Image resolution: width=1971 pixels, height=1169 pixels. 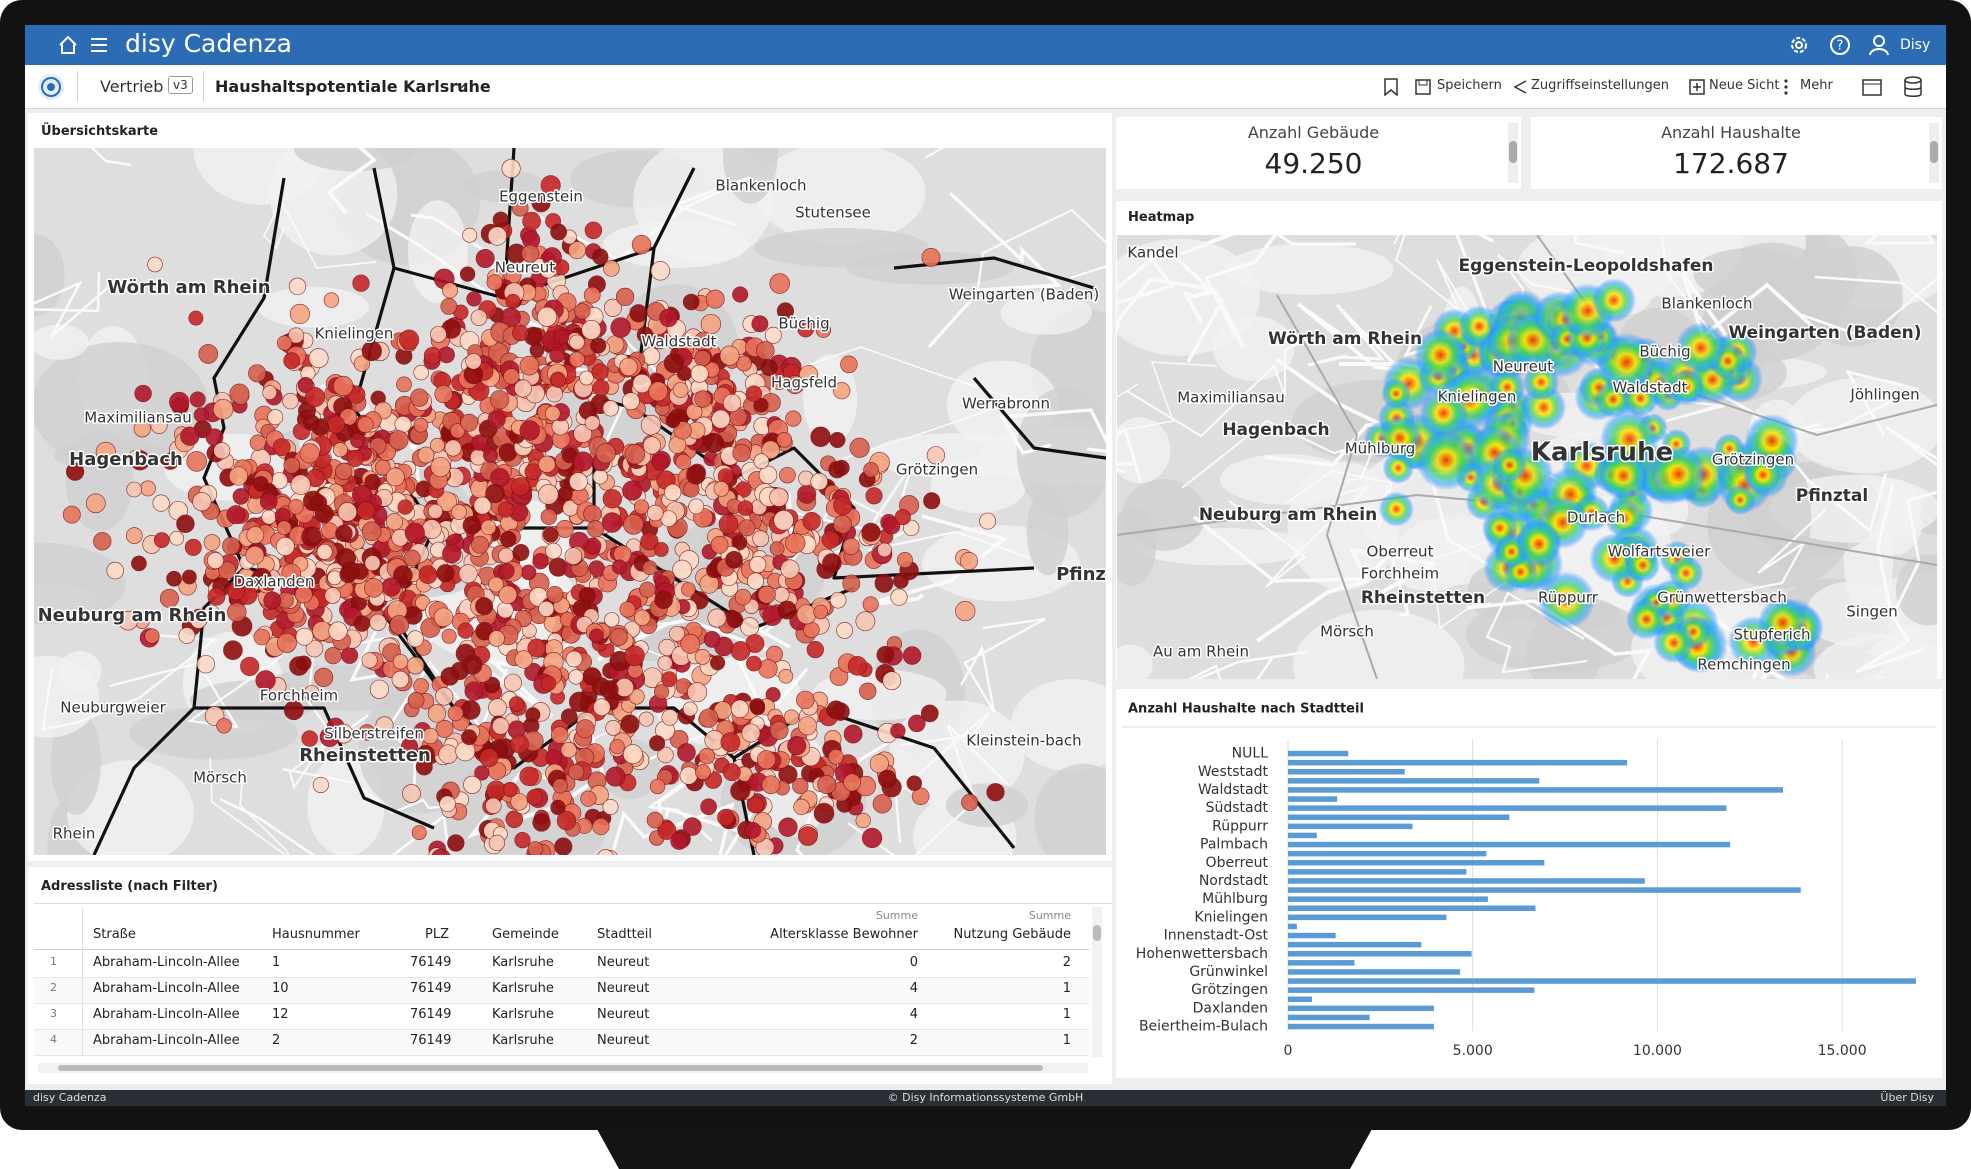 I want to click on edit-icon, so click(x=1873, y=87).